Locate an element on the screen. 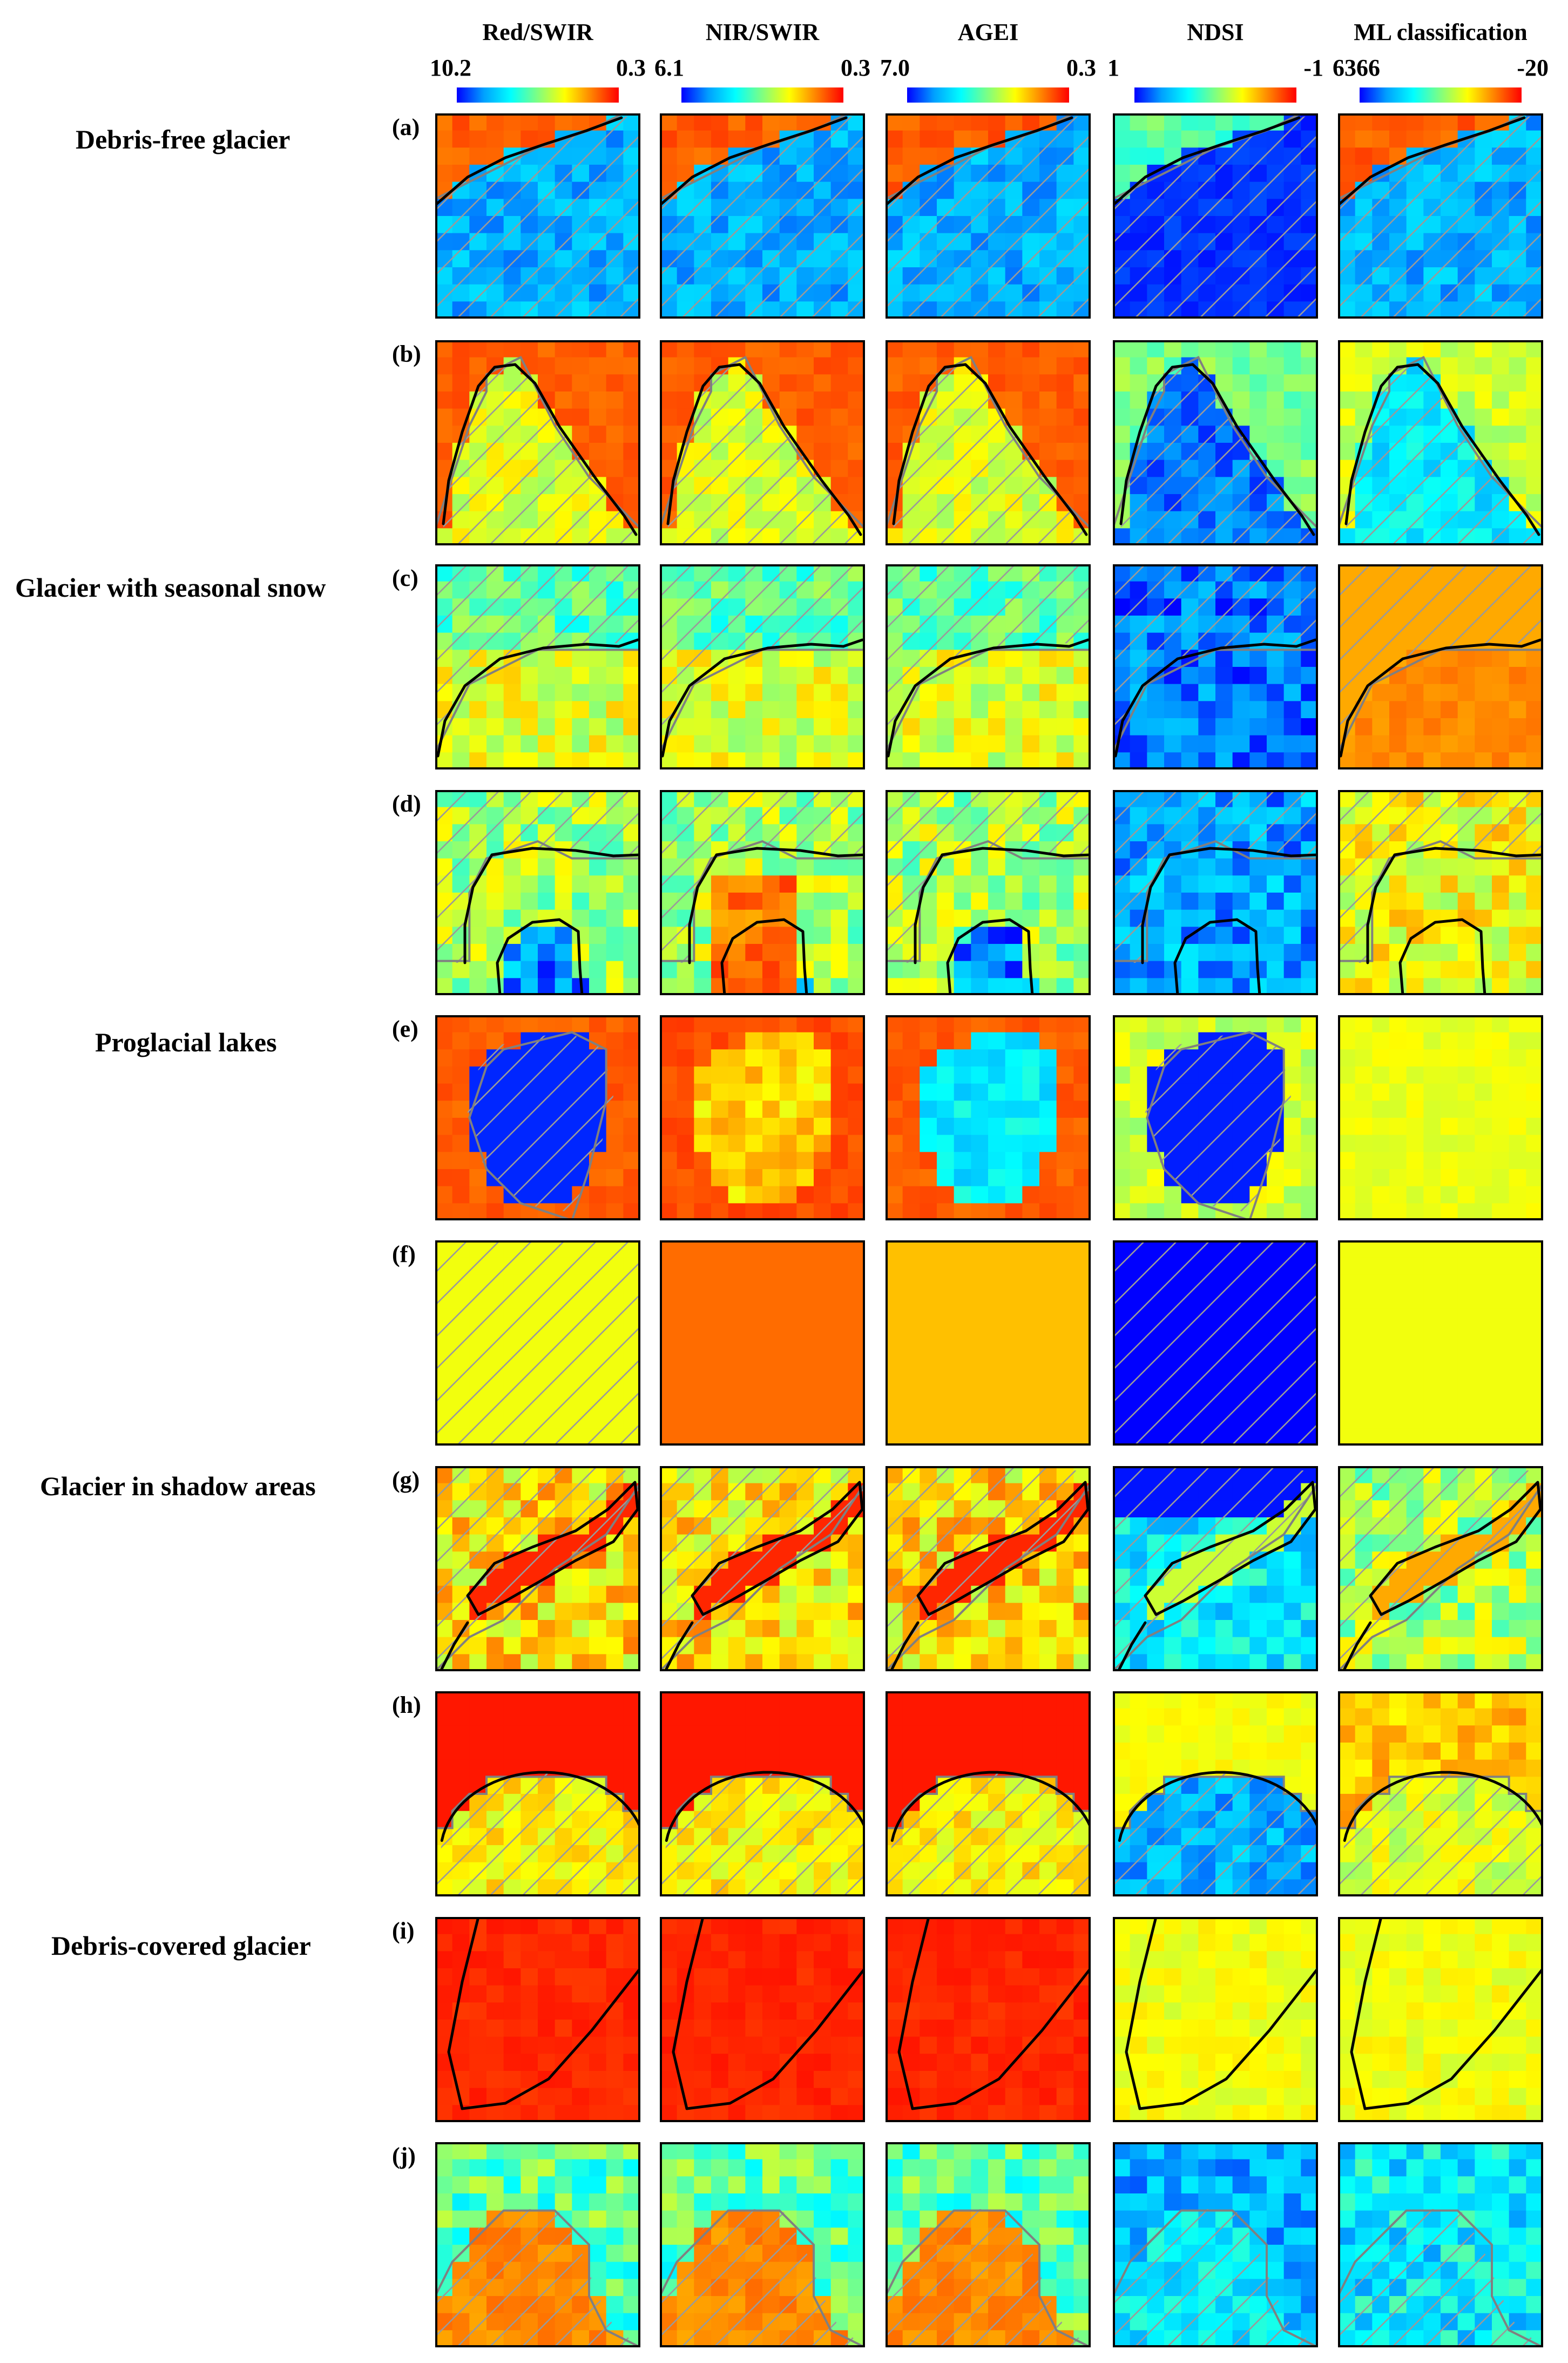  panel-label: (b) is located at coordinates (406, 354).